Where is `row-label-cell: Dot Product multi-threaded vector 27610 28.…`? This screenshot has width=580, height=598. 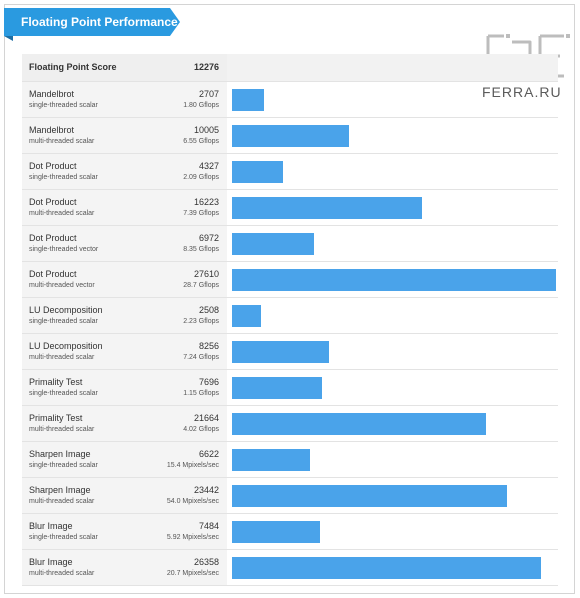 row-label-cell: Dot Product multi-threaded vector 27610 28.… is located at coordinates (124, 279).